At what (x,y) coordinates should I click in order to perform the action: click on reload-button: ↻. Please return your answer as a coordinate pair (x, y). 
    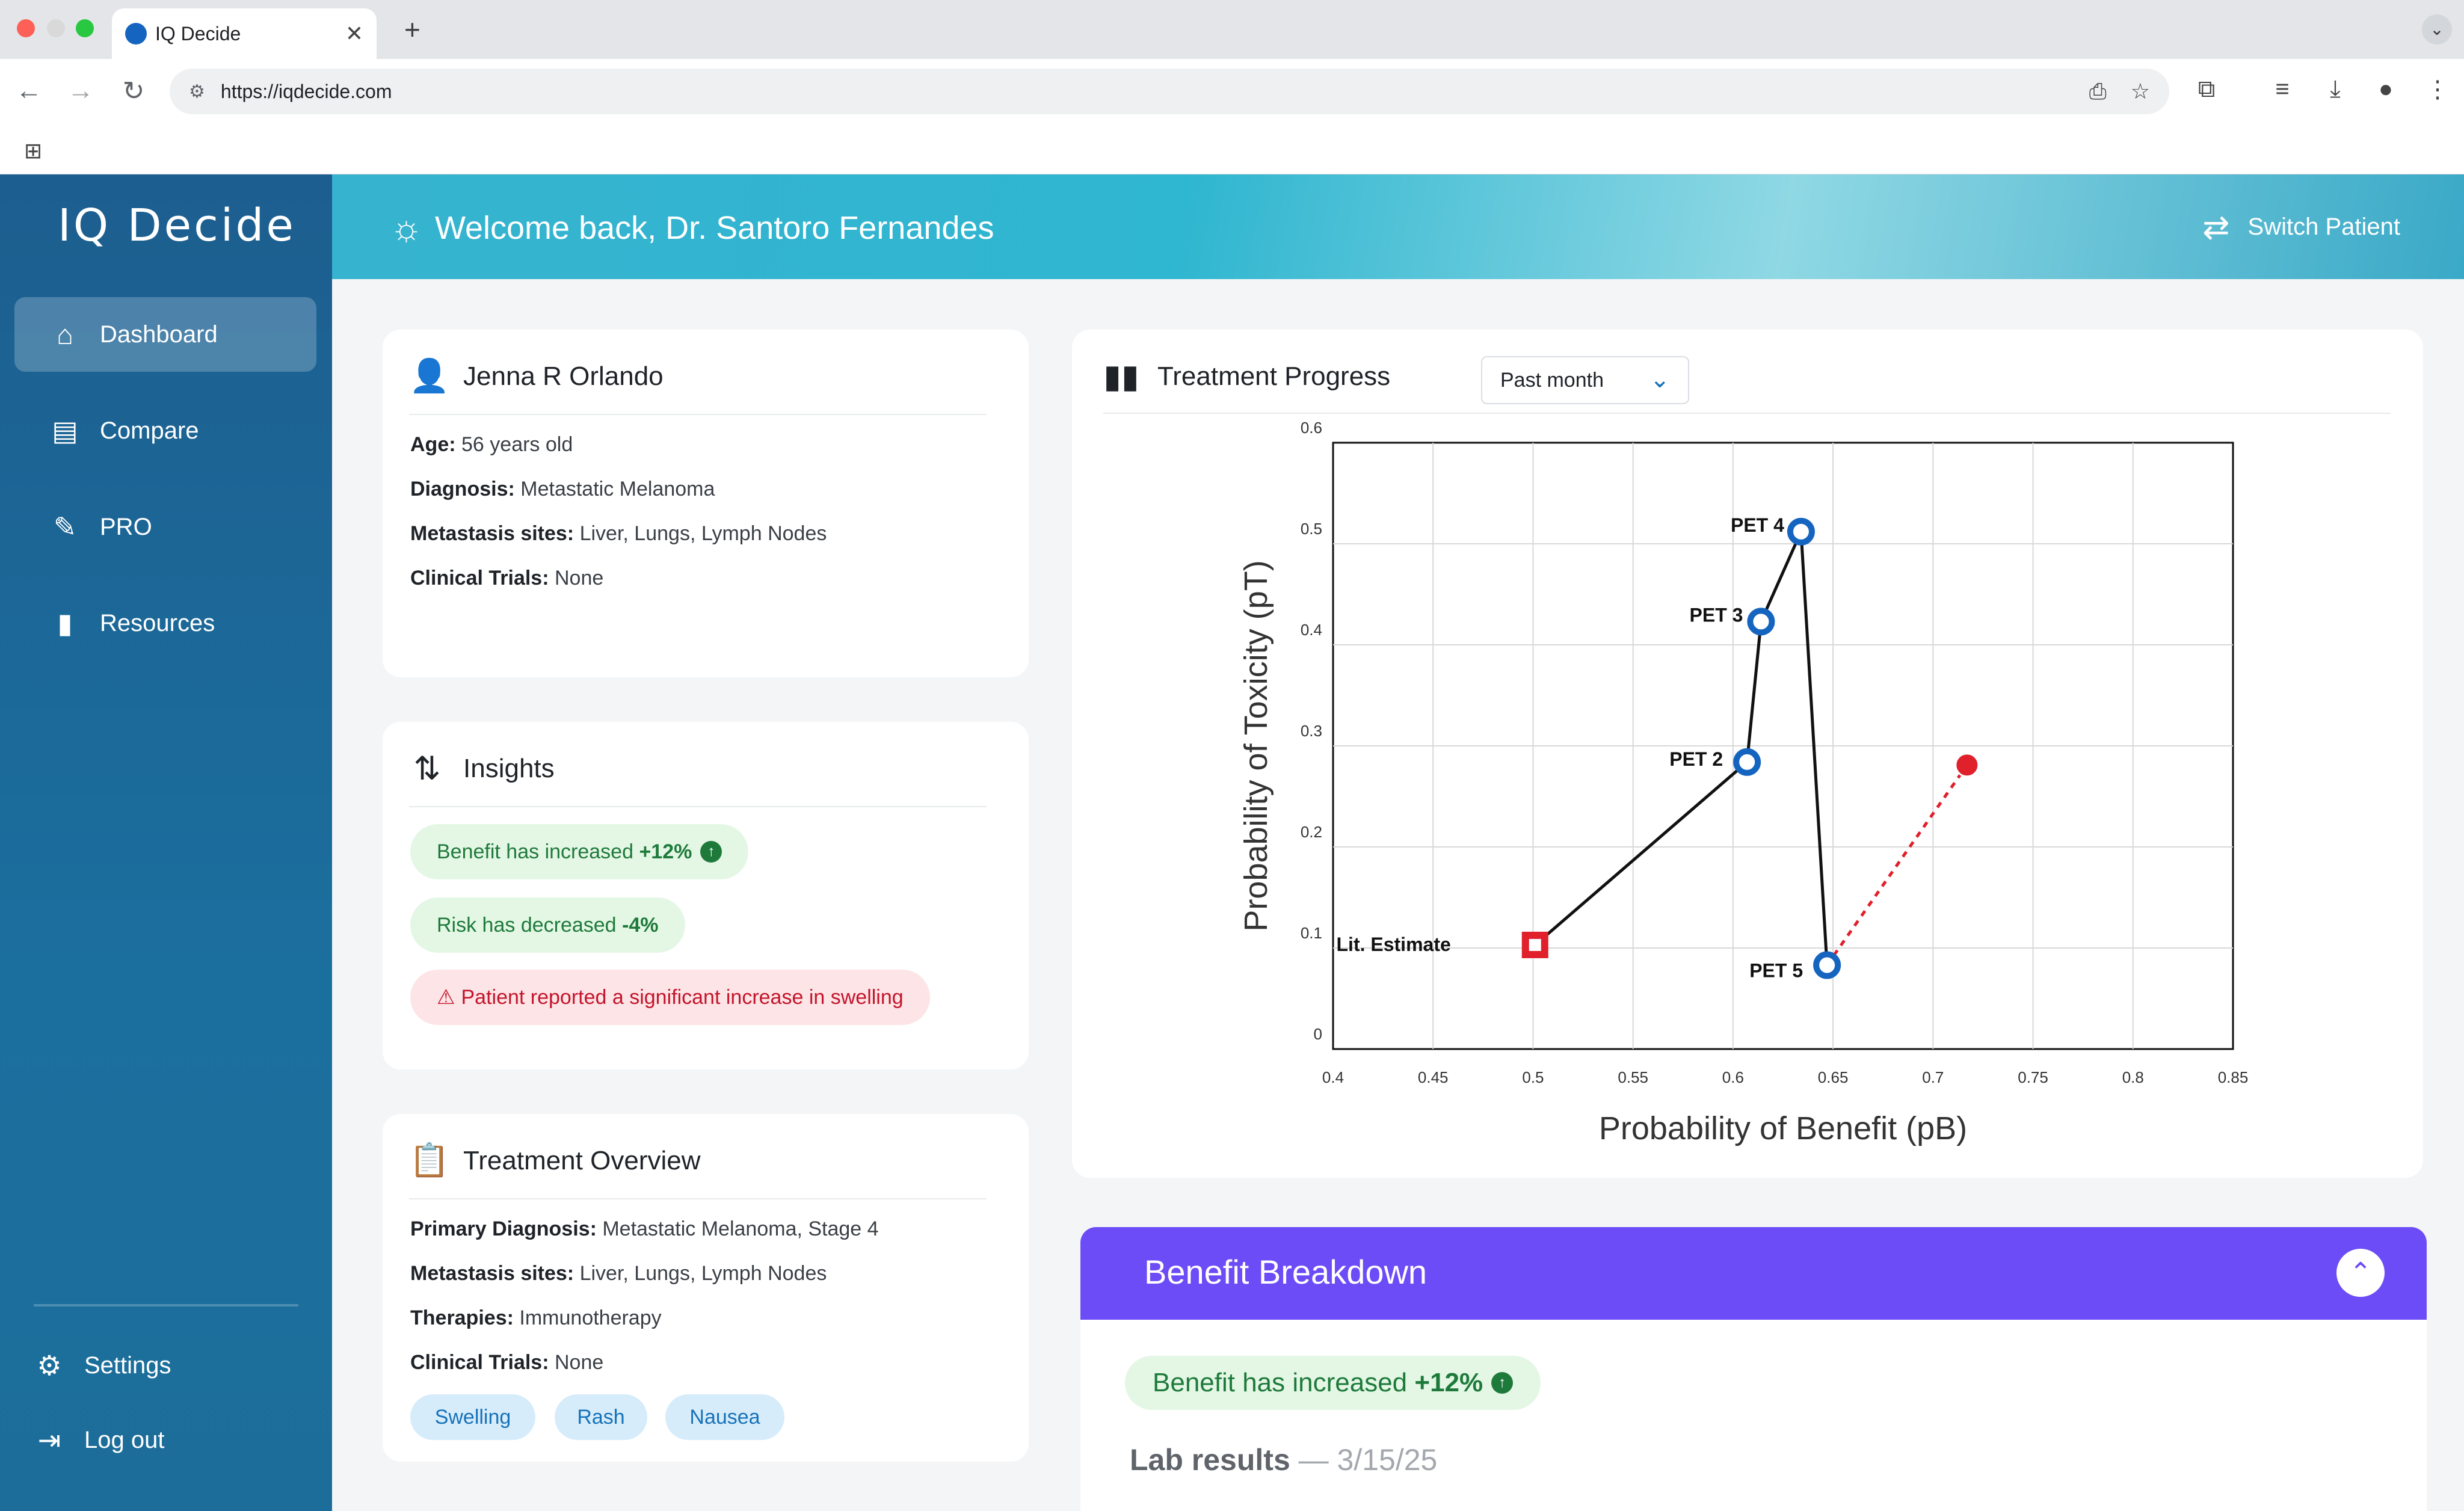
    Looking at the image, I should click on (133, 91).